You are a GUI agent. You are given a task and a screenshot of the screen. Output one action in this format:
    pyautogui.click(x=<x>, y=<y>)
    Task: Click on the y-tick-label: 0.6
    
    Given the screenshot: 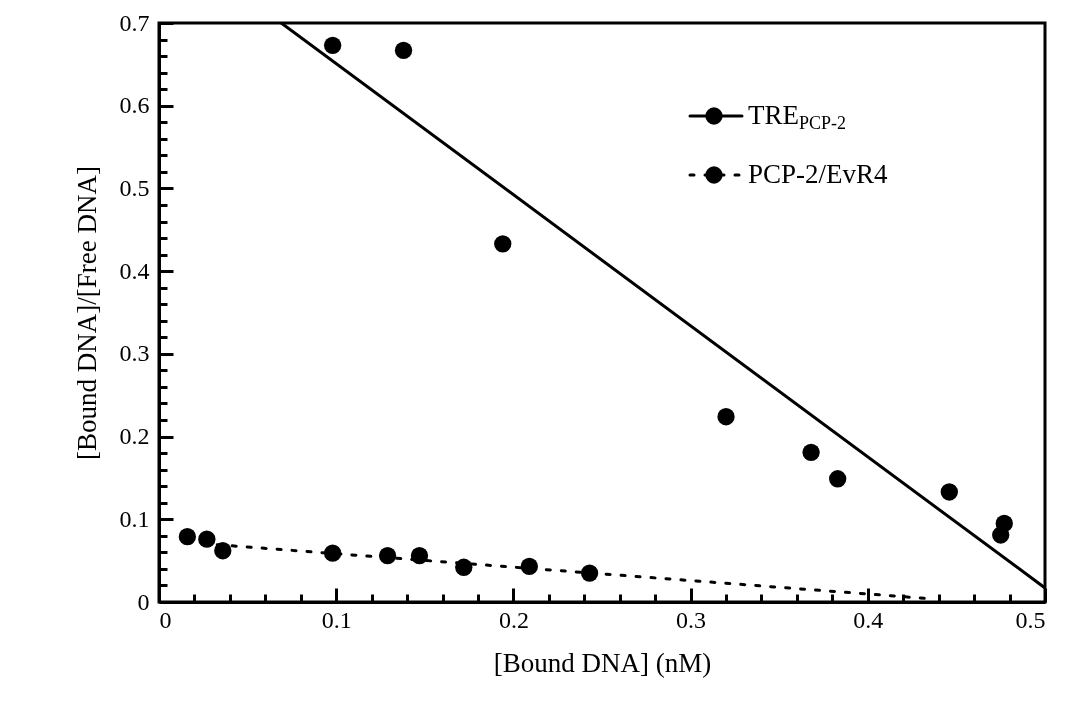 What is the action you would take?
    pyautogui.click(x=134, y=105)
    